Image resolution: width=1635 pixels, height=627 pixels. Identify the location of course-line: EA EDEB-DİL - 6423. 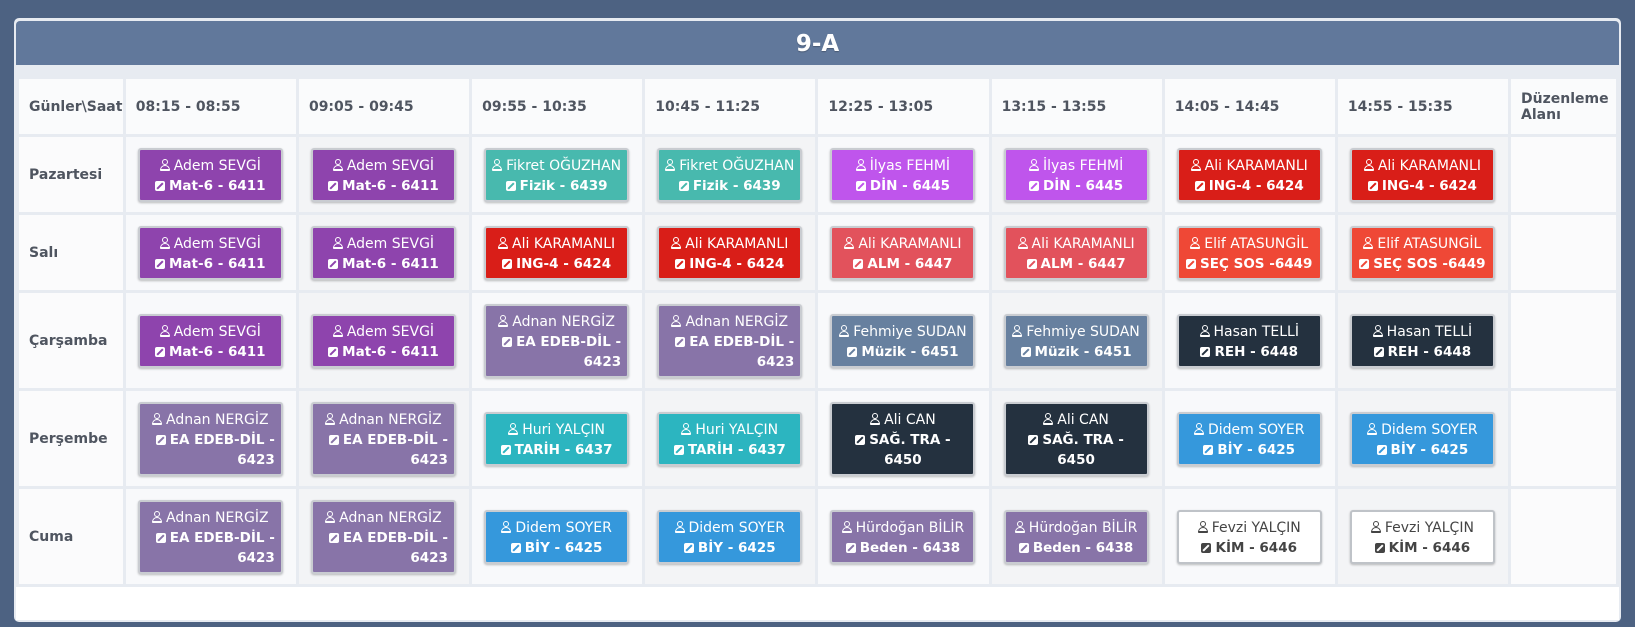
(556, 352).